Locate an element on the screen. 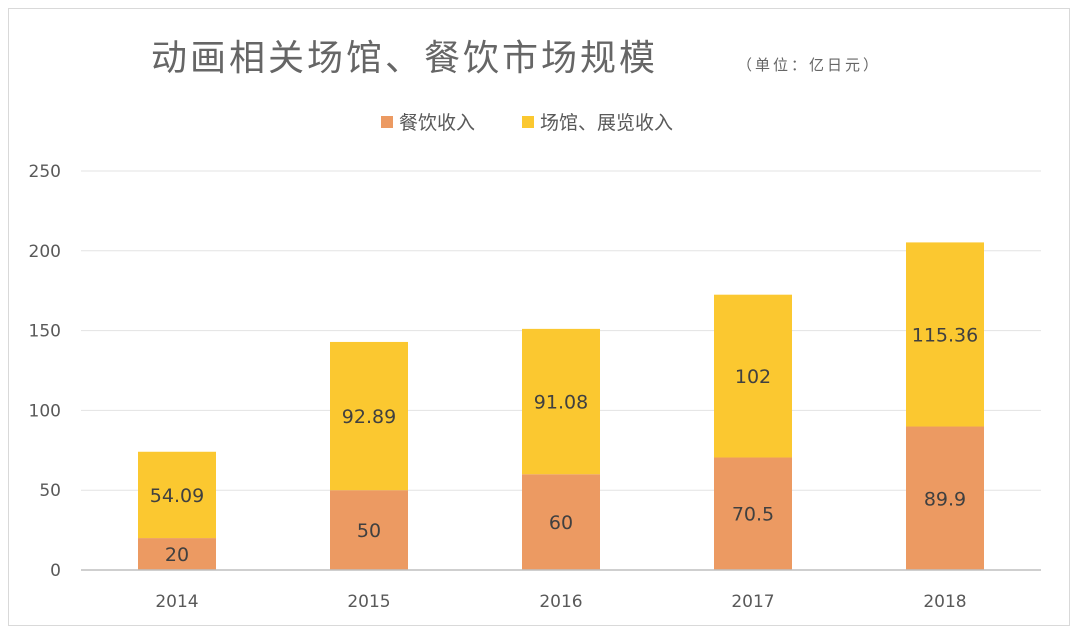 The height and width of the screenshot is (637, 1080). chart-subtitle: （单位：亿日元） is located at coordinates (809, 65).